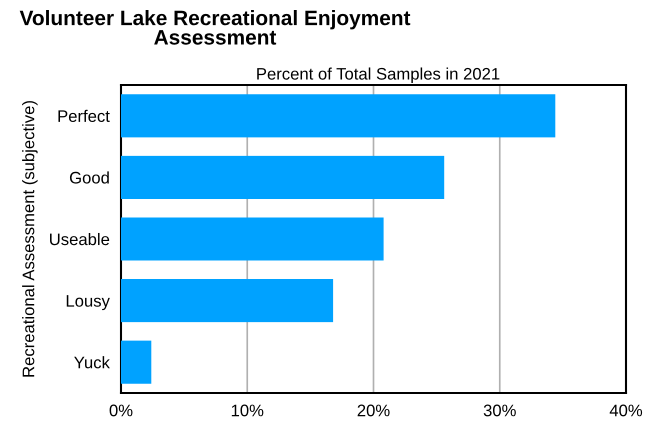 This screenshot has width=651, height=432. What do you see at coordinates (89, 177) in the screenshot?
I see `y-tick-label: Good` at bounding box center [89, 177].